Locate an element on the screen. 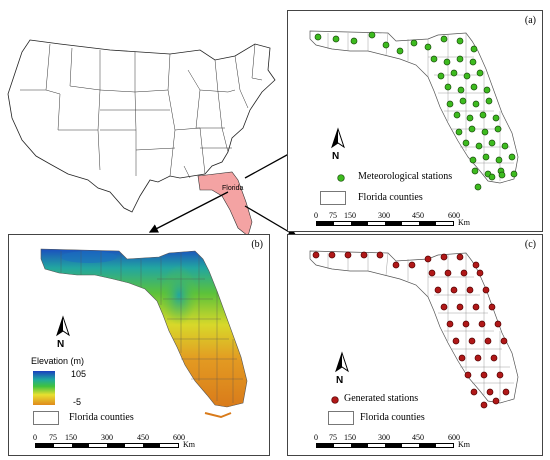  legend-county-swatch-c is located at coordinates (341, 418).